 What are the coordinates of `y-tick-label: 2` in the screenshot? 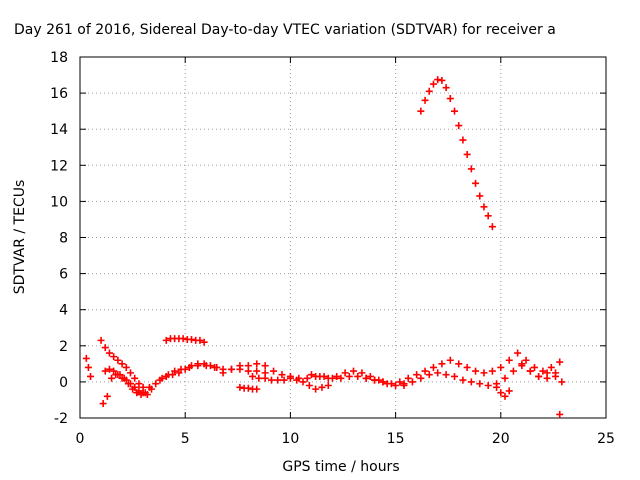 It's located at (63, 347).